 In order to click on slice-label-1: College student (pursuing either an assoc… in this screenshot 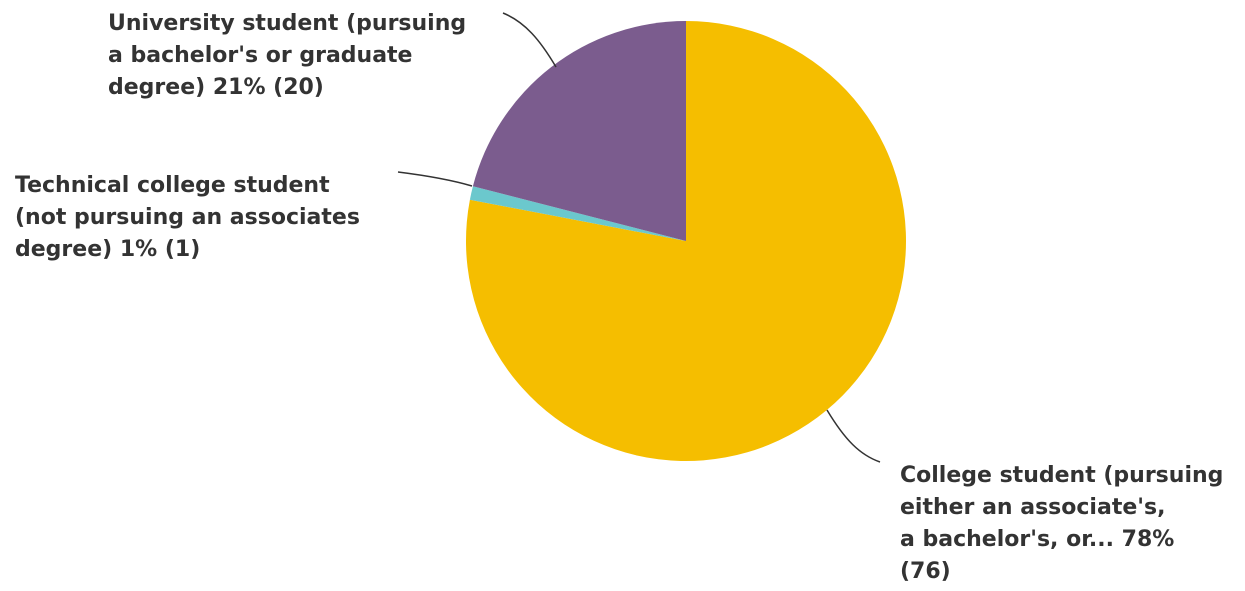, I will do `click(1061, 523)`.